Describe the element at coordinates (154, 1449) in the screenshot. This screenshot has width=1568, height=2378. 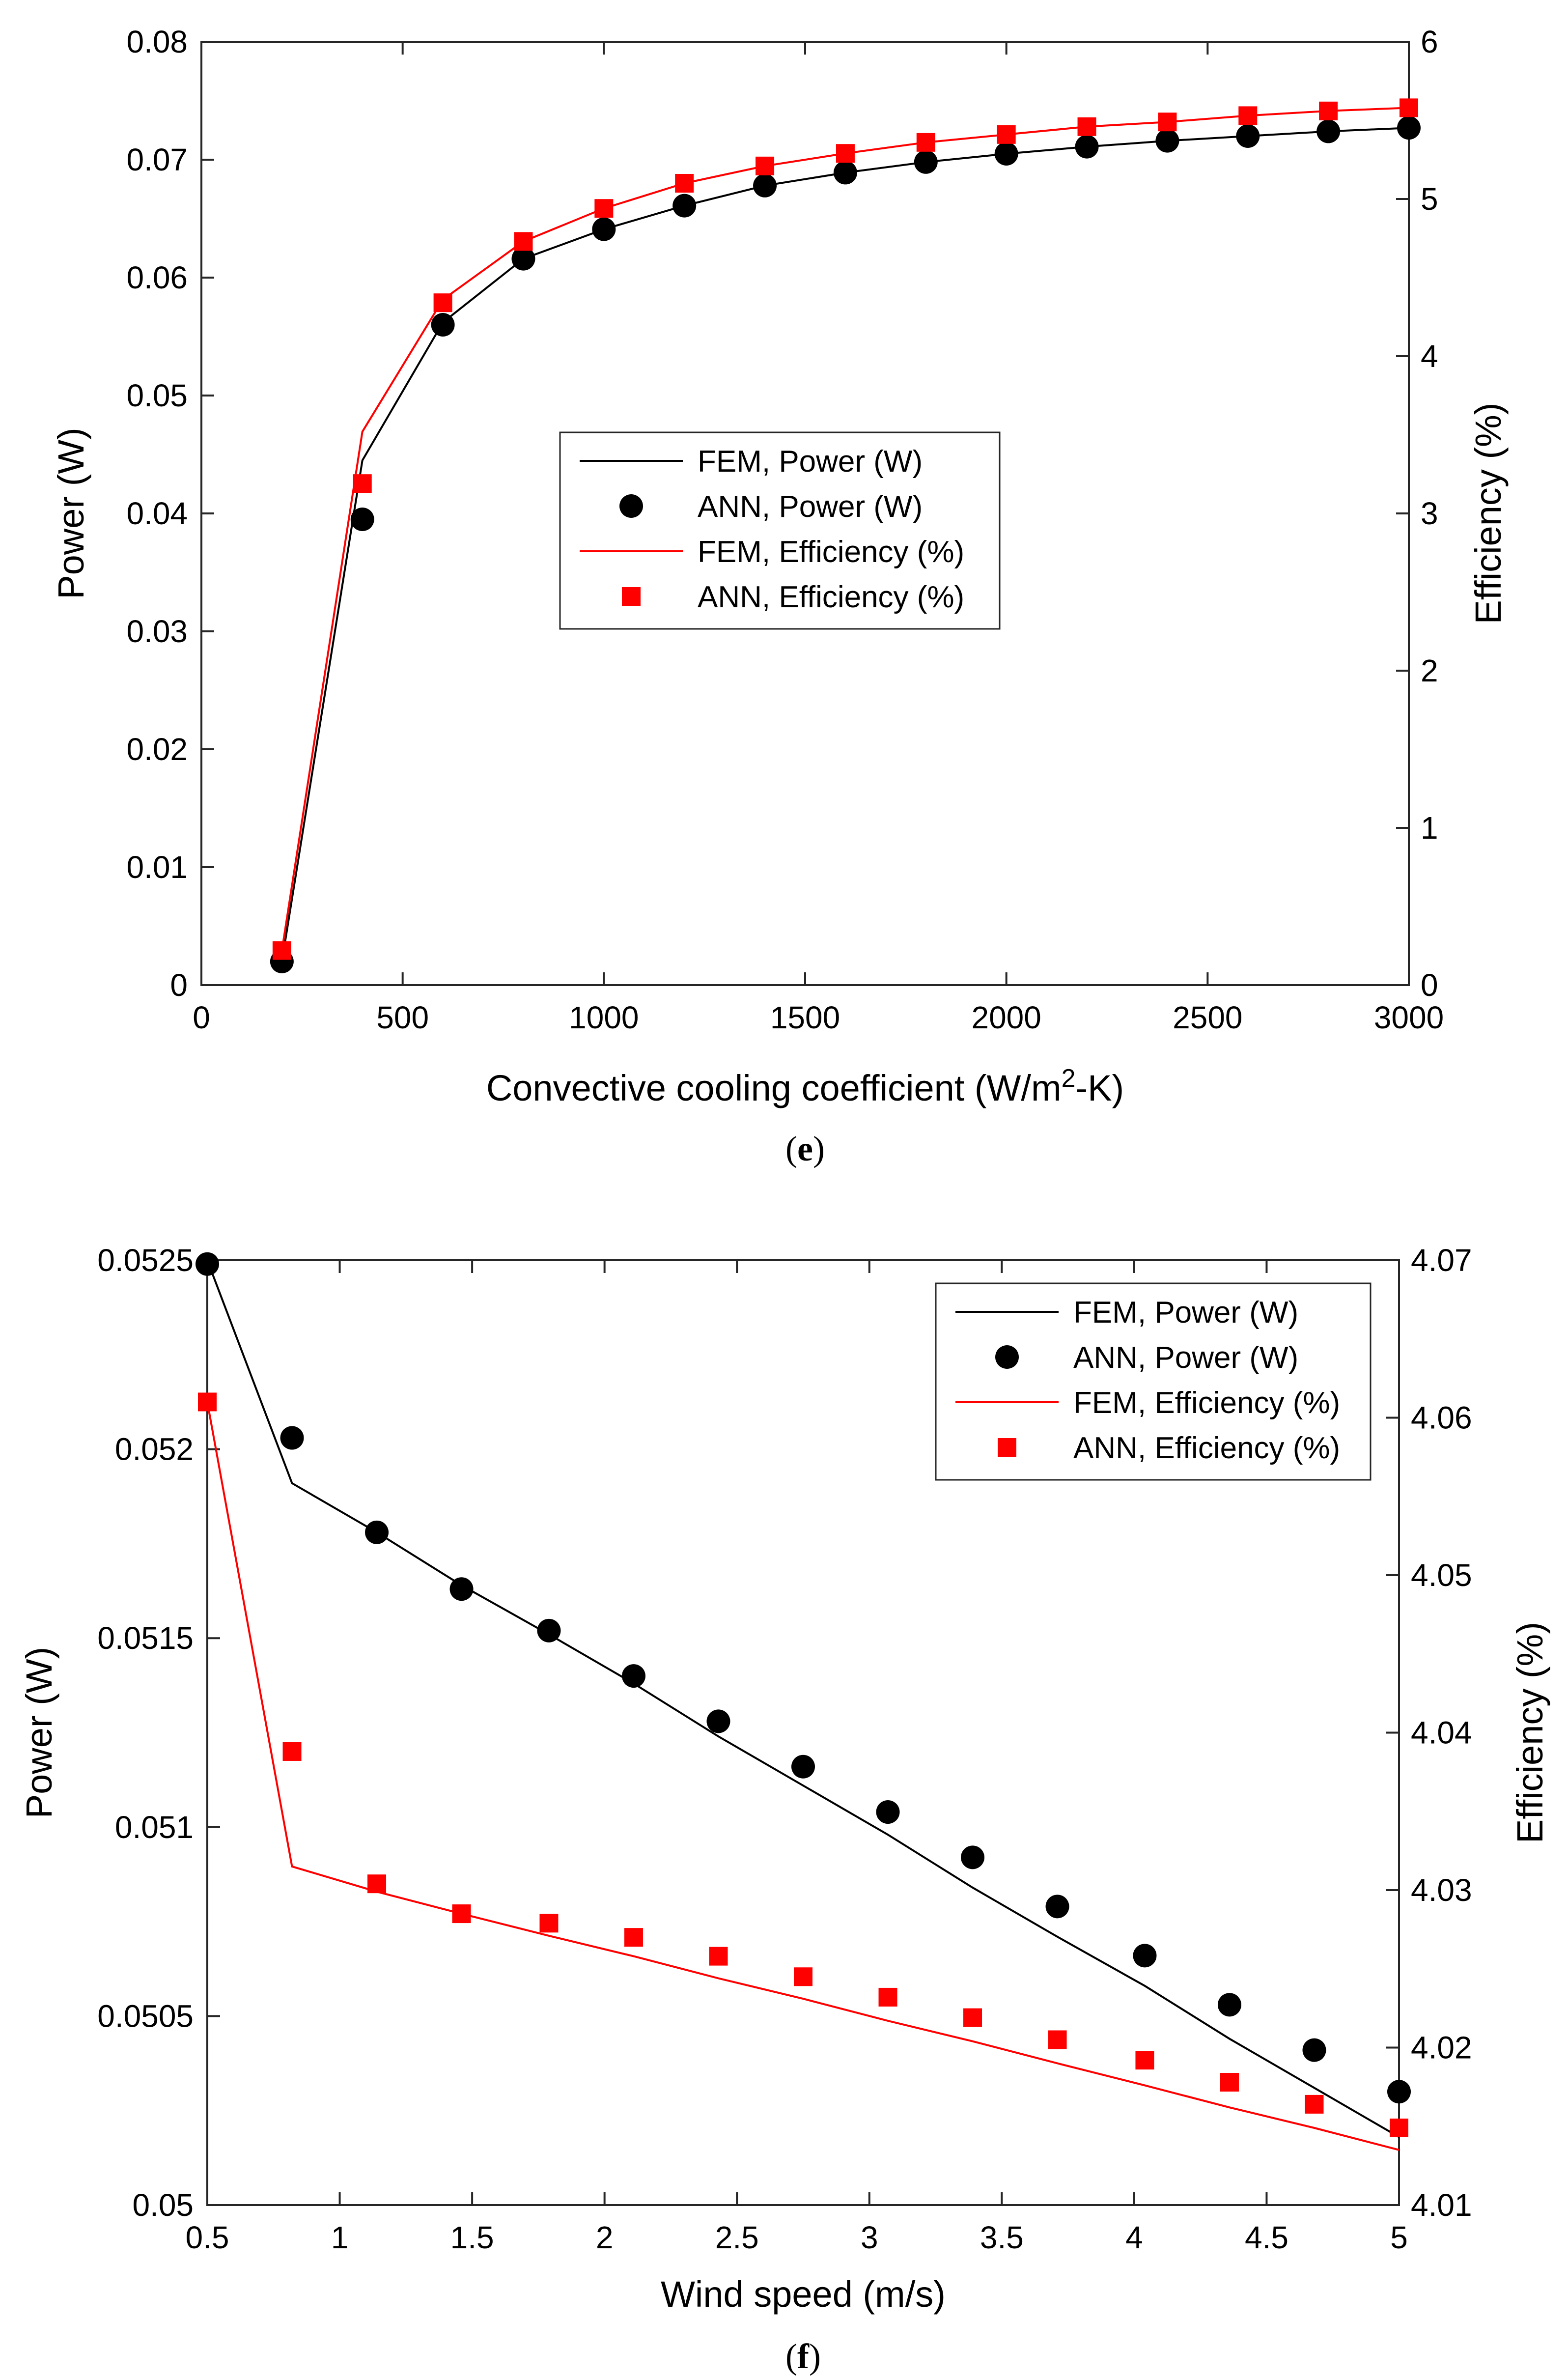
I see `y-left-tick-label: 0.052` at that location.